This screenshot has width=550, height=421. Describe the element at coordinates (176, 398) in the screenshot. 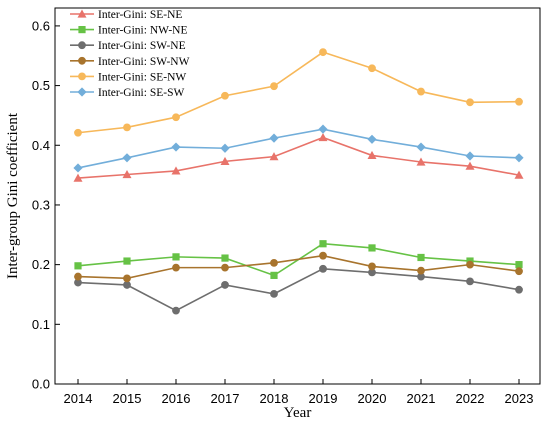

I see `x-tick-label: 2016` at that location.